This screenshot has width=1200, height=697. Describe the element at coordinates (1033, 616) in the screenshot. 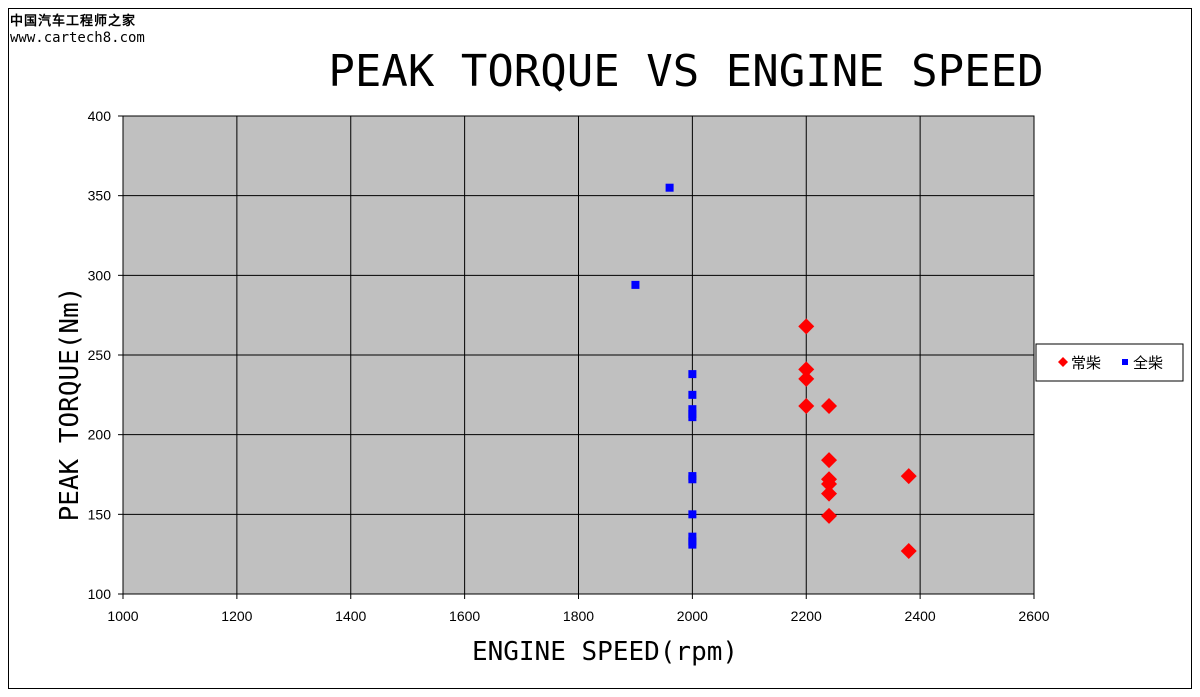

I see `x-tick-label: 2600` at that location.